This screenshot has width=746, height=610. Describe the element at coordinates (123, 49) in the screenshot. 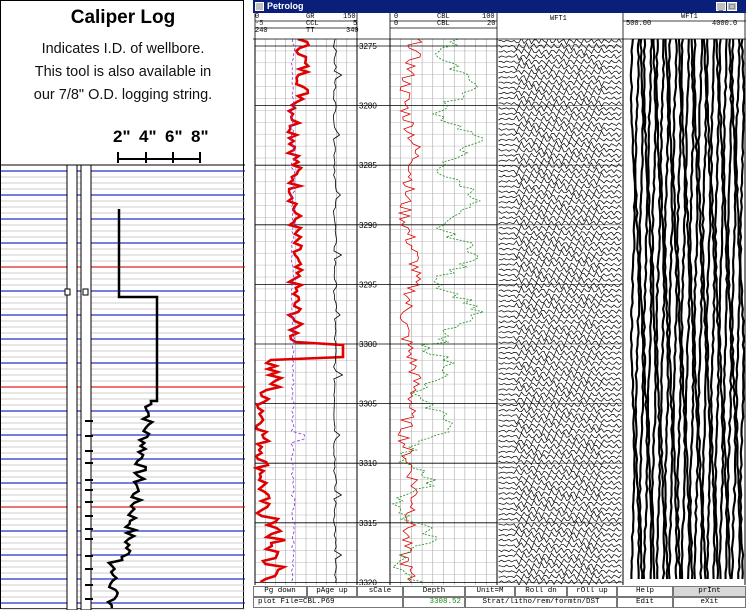

I see `caliper-desc-line-1: Indicates I.D. of wellbore.` at that location.